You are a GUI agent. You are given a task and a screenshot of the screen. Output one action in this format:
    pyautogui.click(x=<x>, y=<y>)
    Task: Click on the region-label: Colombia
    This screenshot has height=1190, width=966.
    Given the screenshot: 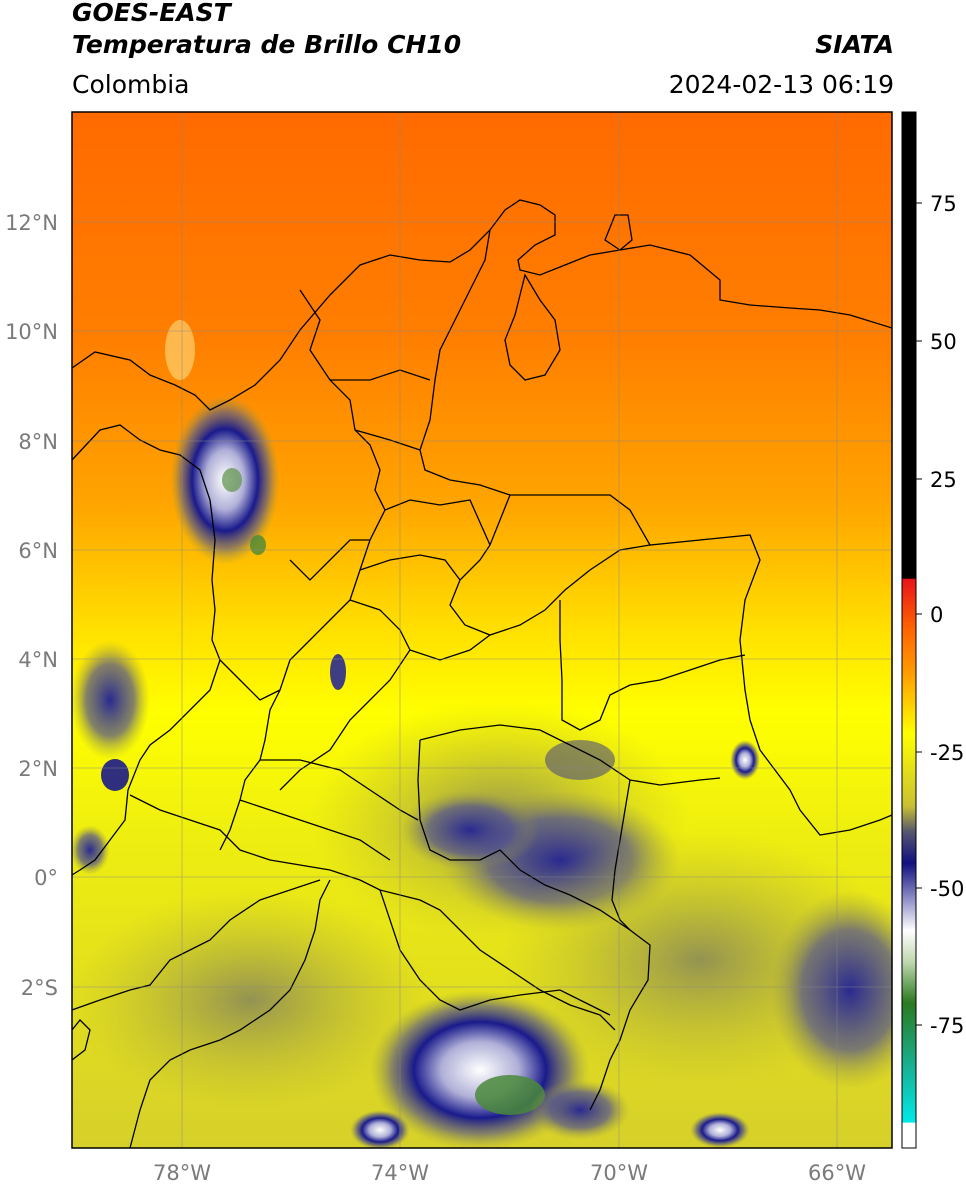 What is the action you would take?
    pyautogui.click(x=131, y=84)
    